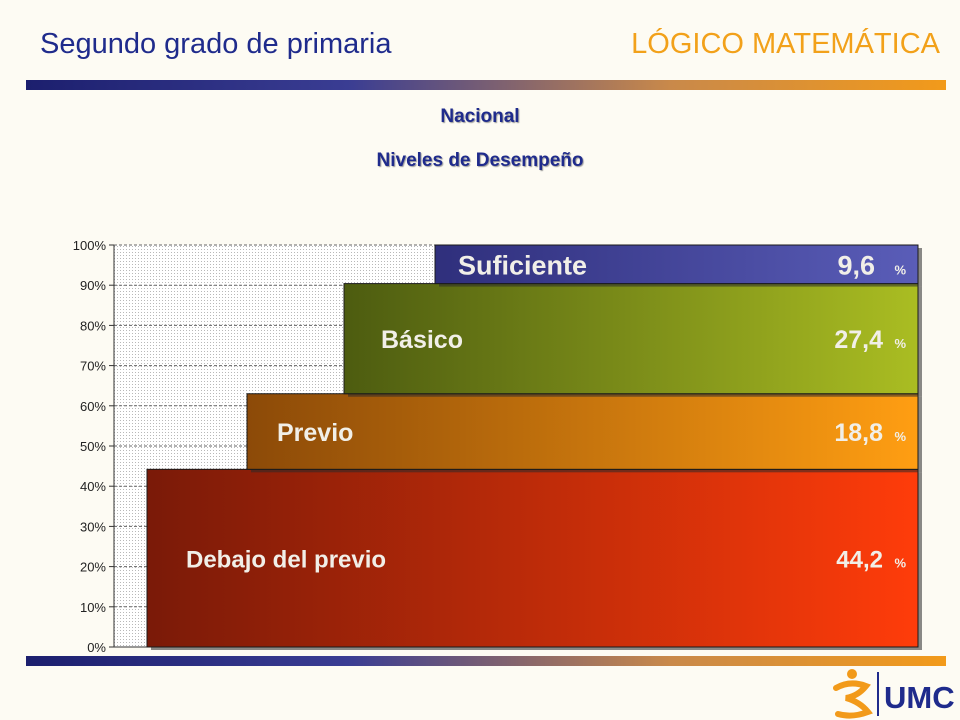 The image size is (960, 720). I want to click on bar-suficiente, so click(676, 264).